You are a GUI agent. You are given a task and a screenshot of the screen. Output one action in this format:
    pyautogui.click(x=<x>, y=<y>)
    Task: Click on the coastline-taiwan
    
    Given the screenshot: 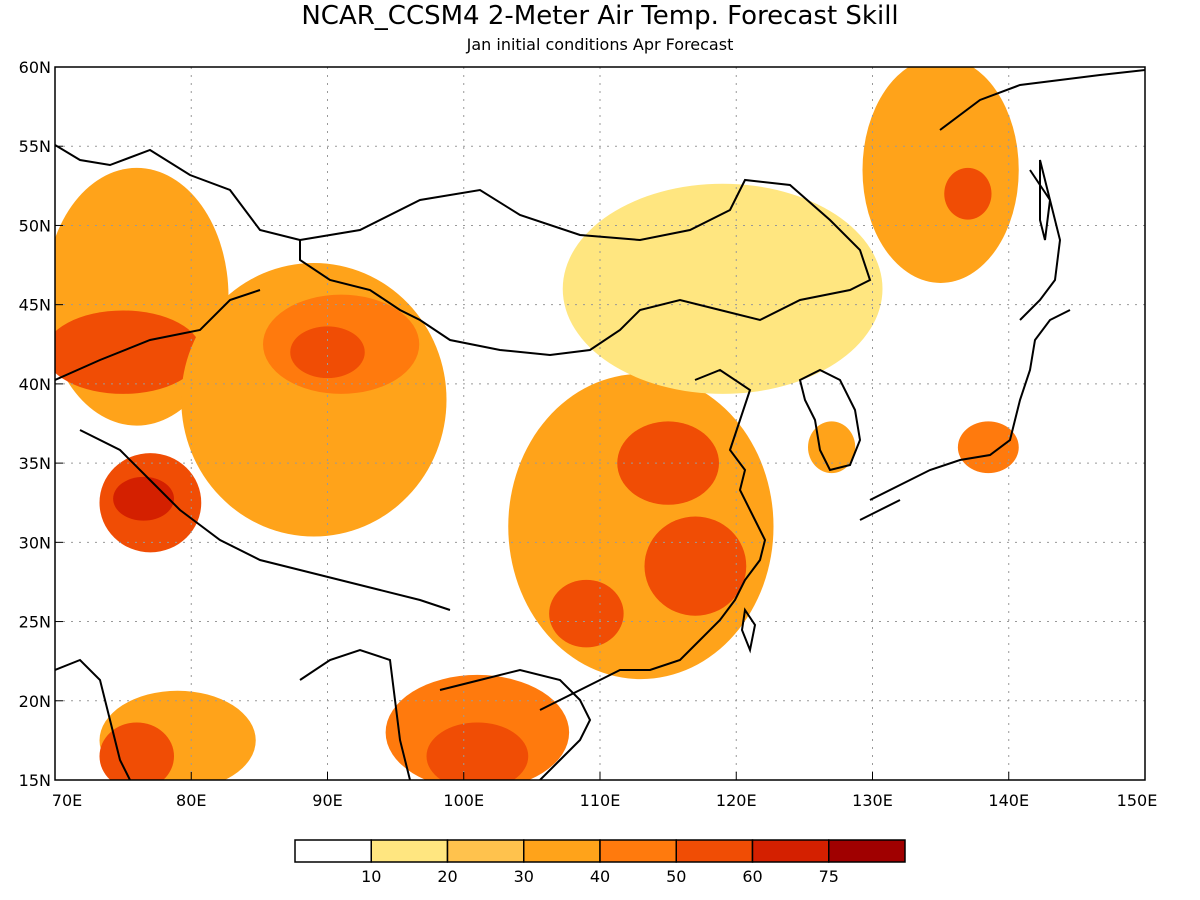 What is the action you would take?
    pyautogui.click(x=748, y=630)
    